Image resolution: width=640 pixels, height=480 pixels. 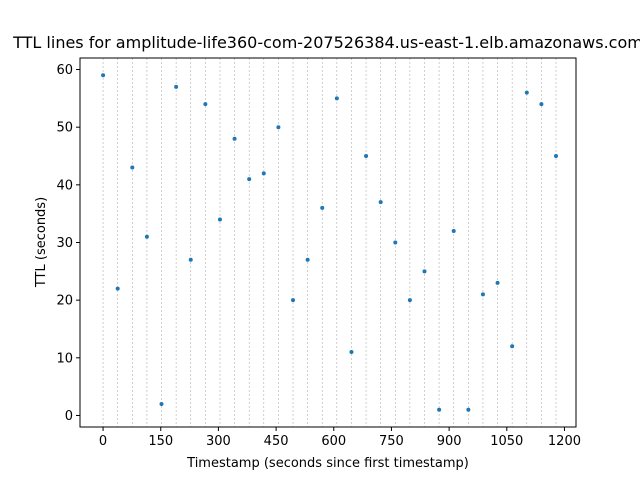 I want to click on x-tick-label: 750, so click(x=391, y=441).